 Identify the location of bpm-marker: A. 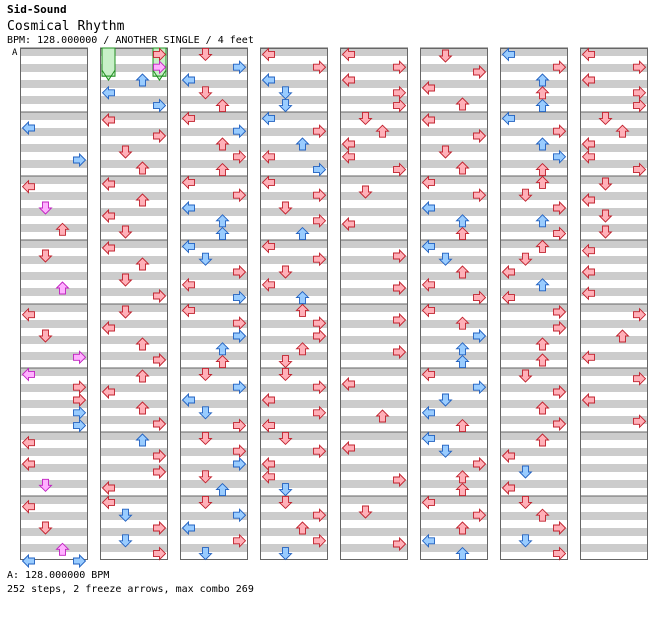
(15, 53).